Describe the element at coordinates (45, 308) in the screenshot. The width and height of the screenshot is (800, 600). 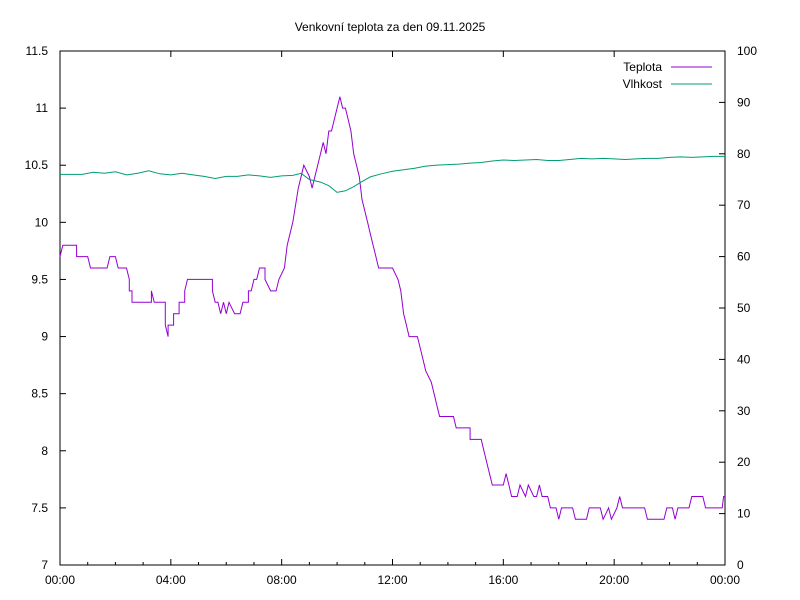
I see `y-axis-left: 7 7.5 8 8.5 9 9.5 10 10.5 11 11.5` at that location.